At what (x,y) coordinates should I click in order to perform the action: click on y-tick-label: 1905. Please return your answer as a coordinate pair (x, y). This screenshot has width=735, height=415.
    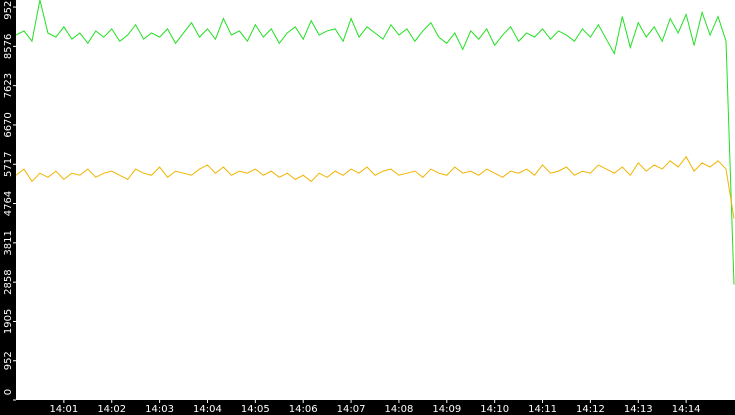
    Looking at the image, I should click on (8, 321).